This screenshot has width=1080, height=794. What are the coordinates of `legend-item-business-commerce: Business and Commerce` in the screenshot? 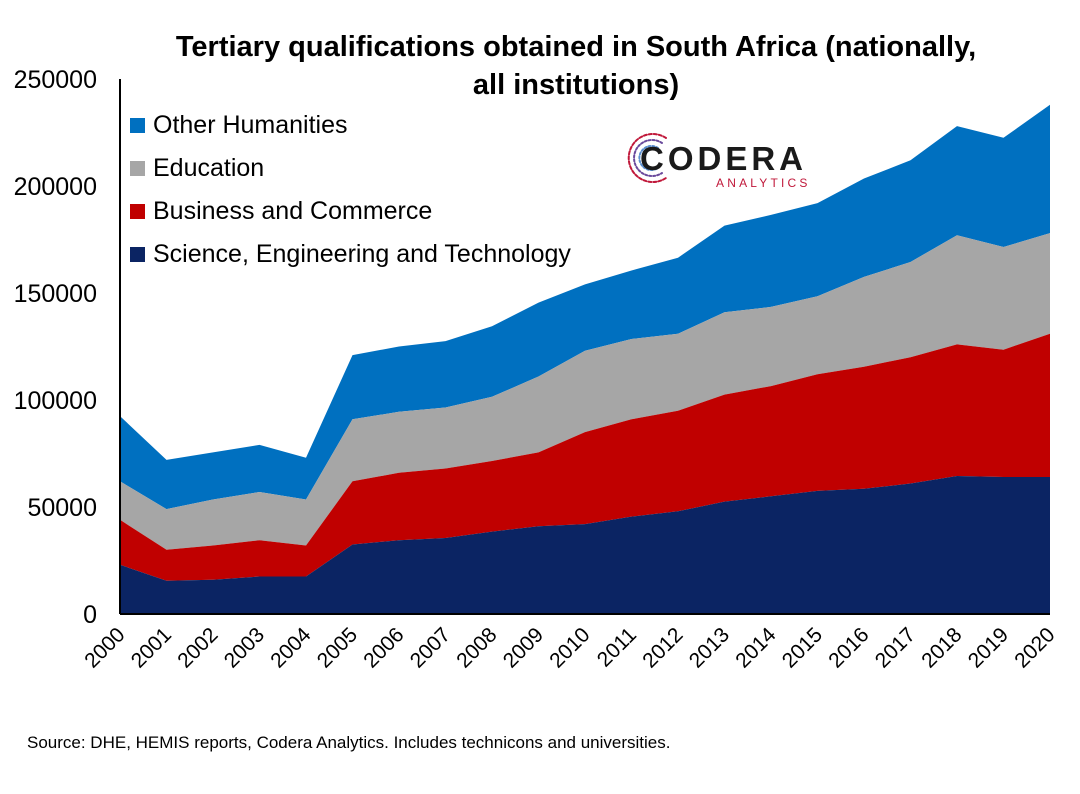 It's located at (350, 211).